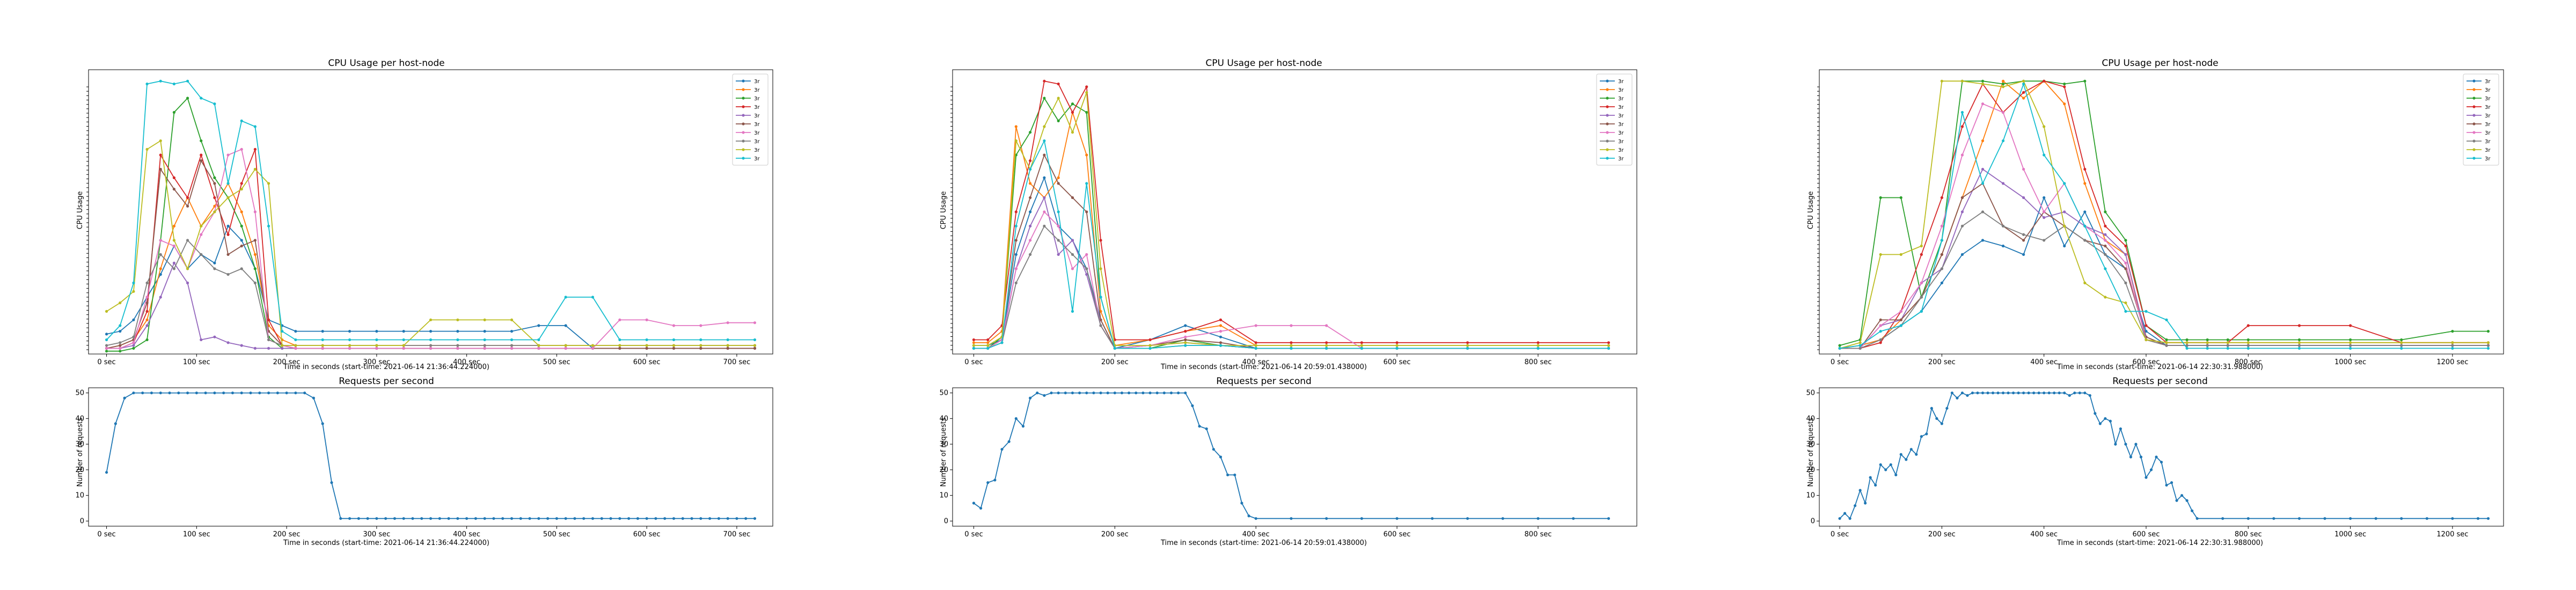 Image resolution: width=2576 pixels, height=590 pixels. What do you see at coordinates (1810, 393) in the screenshot?
I see `y-tick-label: 50` at bounding box center [1810, 393].